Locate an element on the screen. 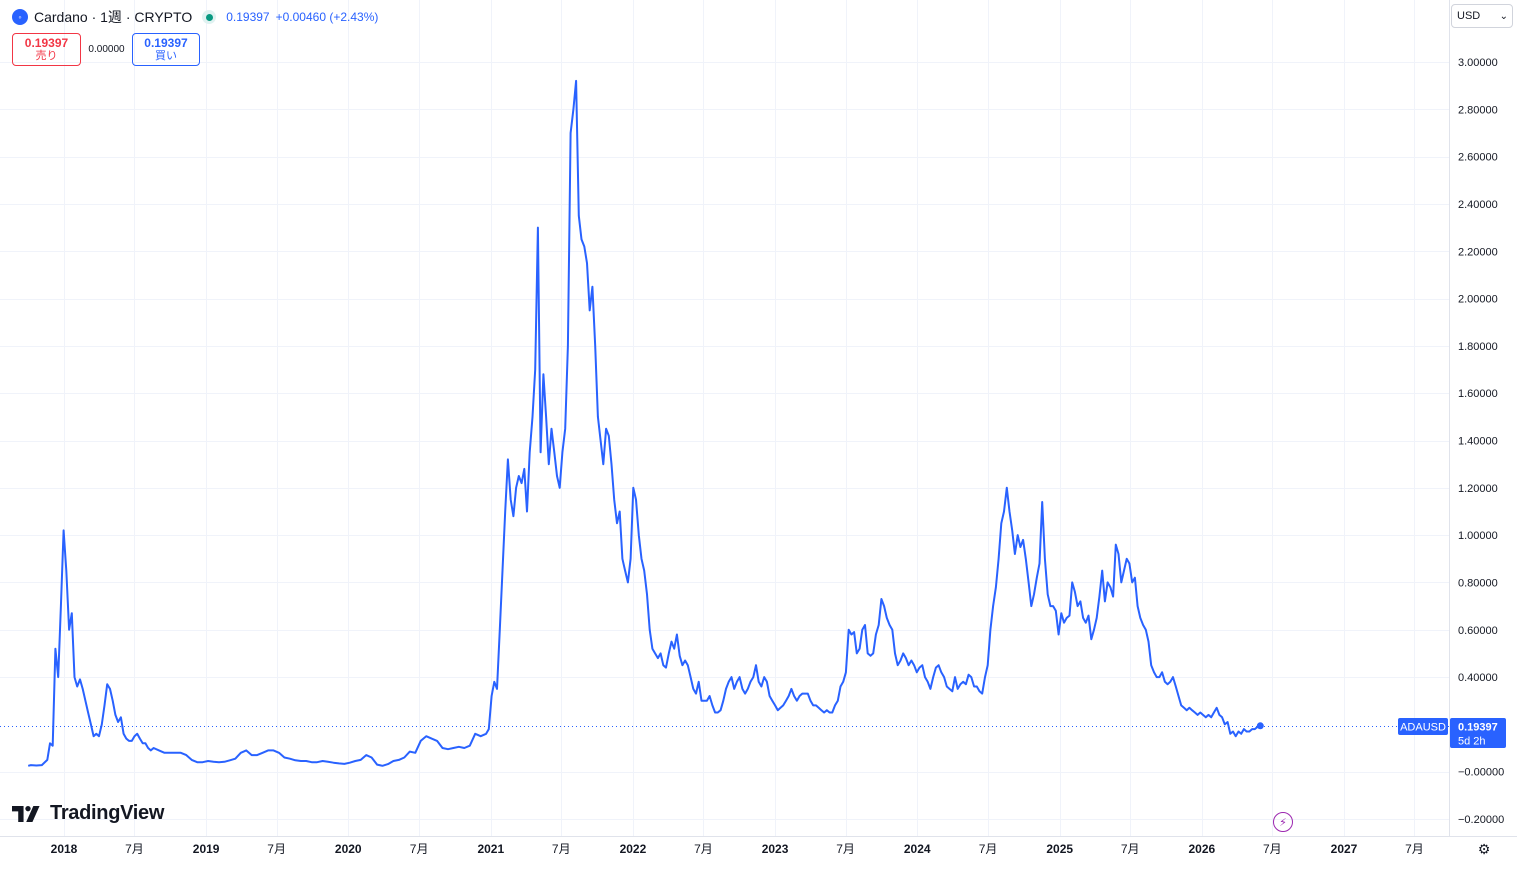 This screenshot has width=1517, height=870. y-tick-label: 1.40000 is located at coordinates (1478, 442).